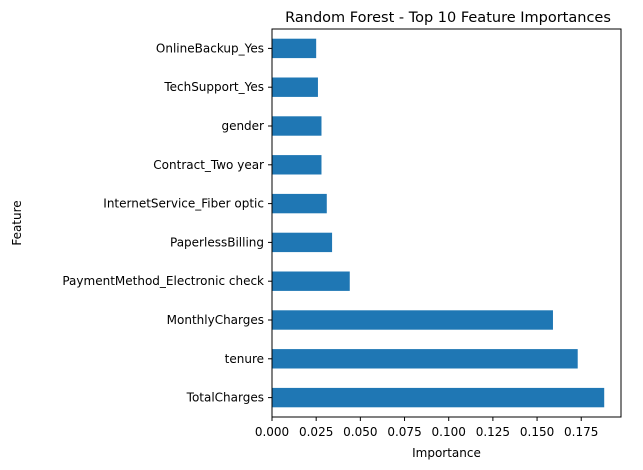  What do you see at coordinates (17, 222) in the screenshot?
I see `y-axis-label: Feature` at bounding box center [17, 222].